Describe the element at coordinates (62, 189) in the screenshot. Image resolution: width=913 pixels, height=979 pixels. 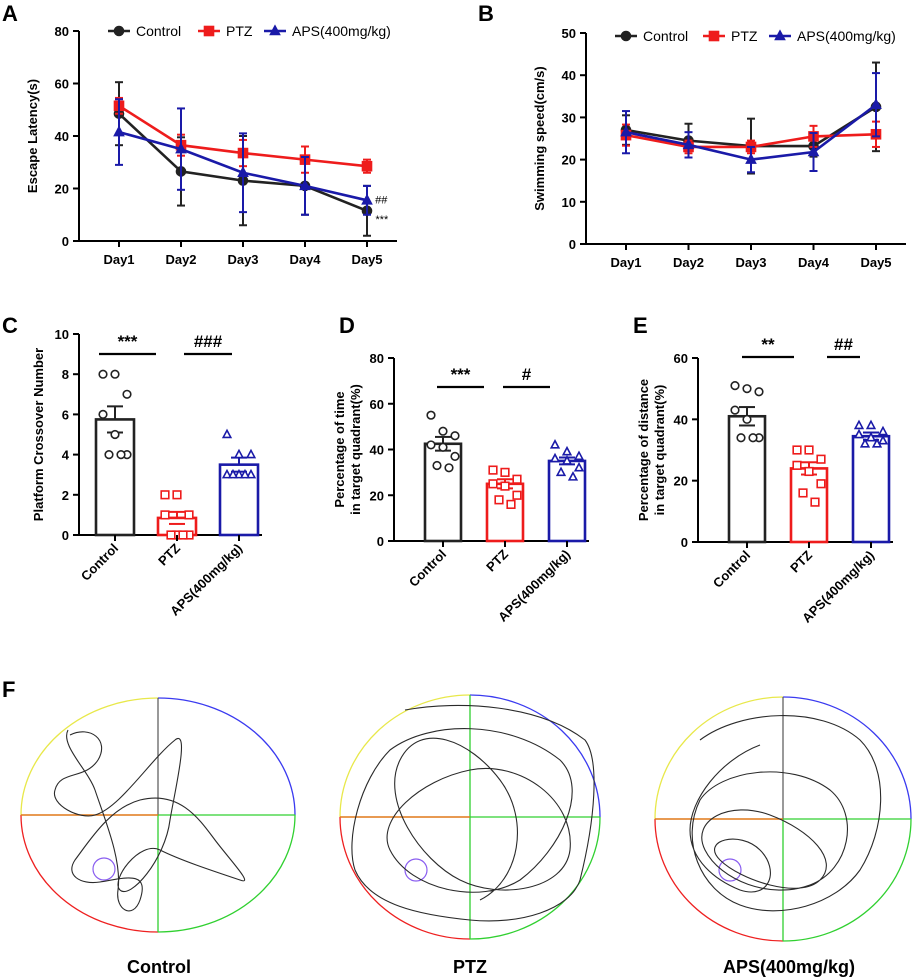
I see `panel-a-y-tick-label: 20` at that location.